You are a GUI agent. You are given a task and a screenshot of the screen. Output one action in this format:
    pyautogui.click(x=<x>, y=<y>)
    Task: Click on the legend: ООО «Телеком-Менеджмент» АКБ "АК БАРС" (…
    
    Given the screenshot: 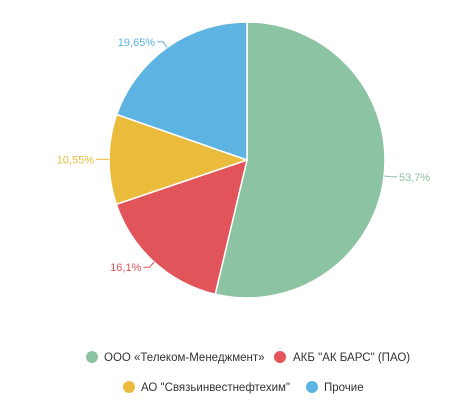 What is the action you would take?
    pyautogui.click(x=248, y=372)
    